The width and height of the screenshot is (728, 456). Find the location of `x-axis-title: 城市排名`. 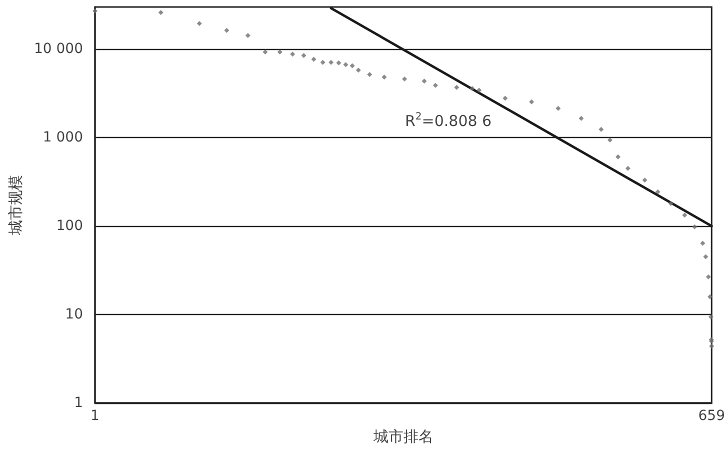

x-axis-title: 城市排名 is located at coordinates (403, 437).